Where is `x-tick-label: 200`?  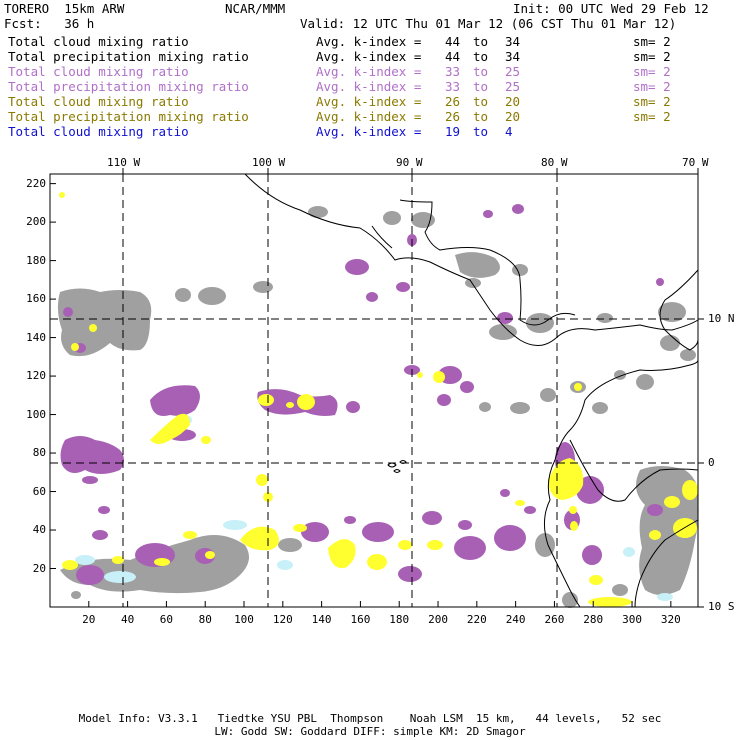 x-tick-label: 200 is located at coordinates (438, 619).